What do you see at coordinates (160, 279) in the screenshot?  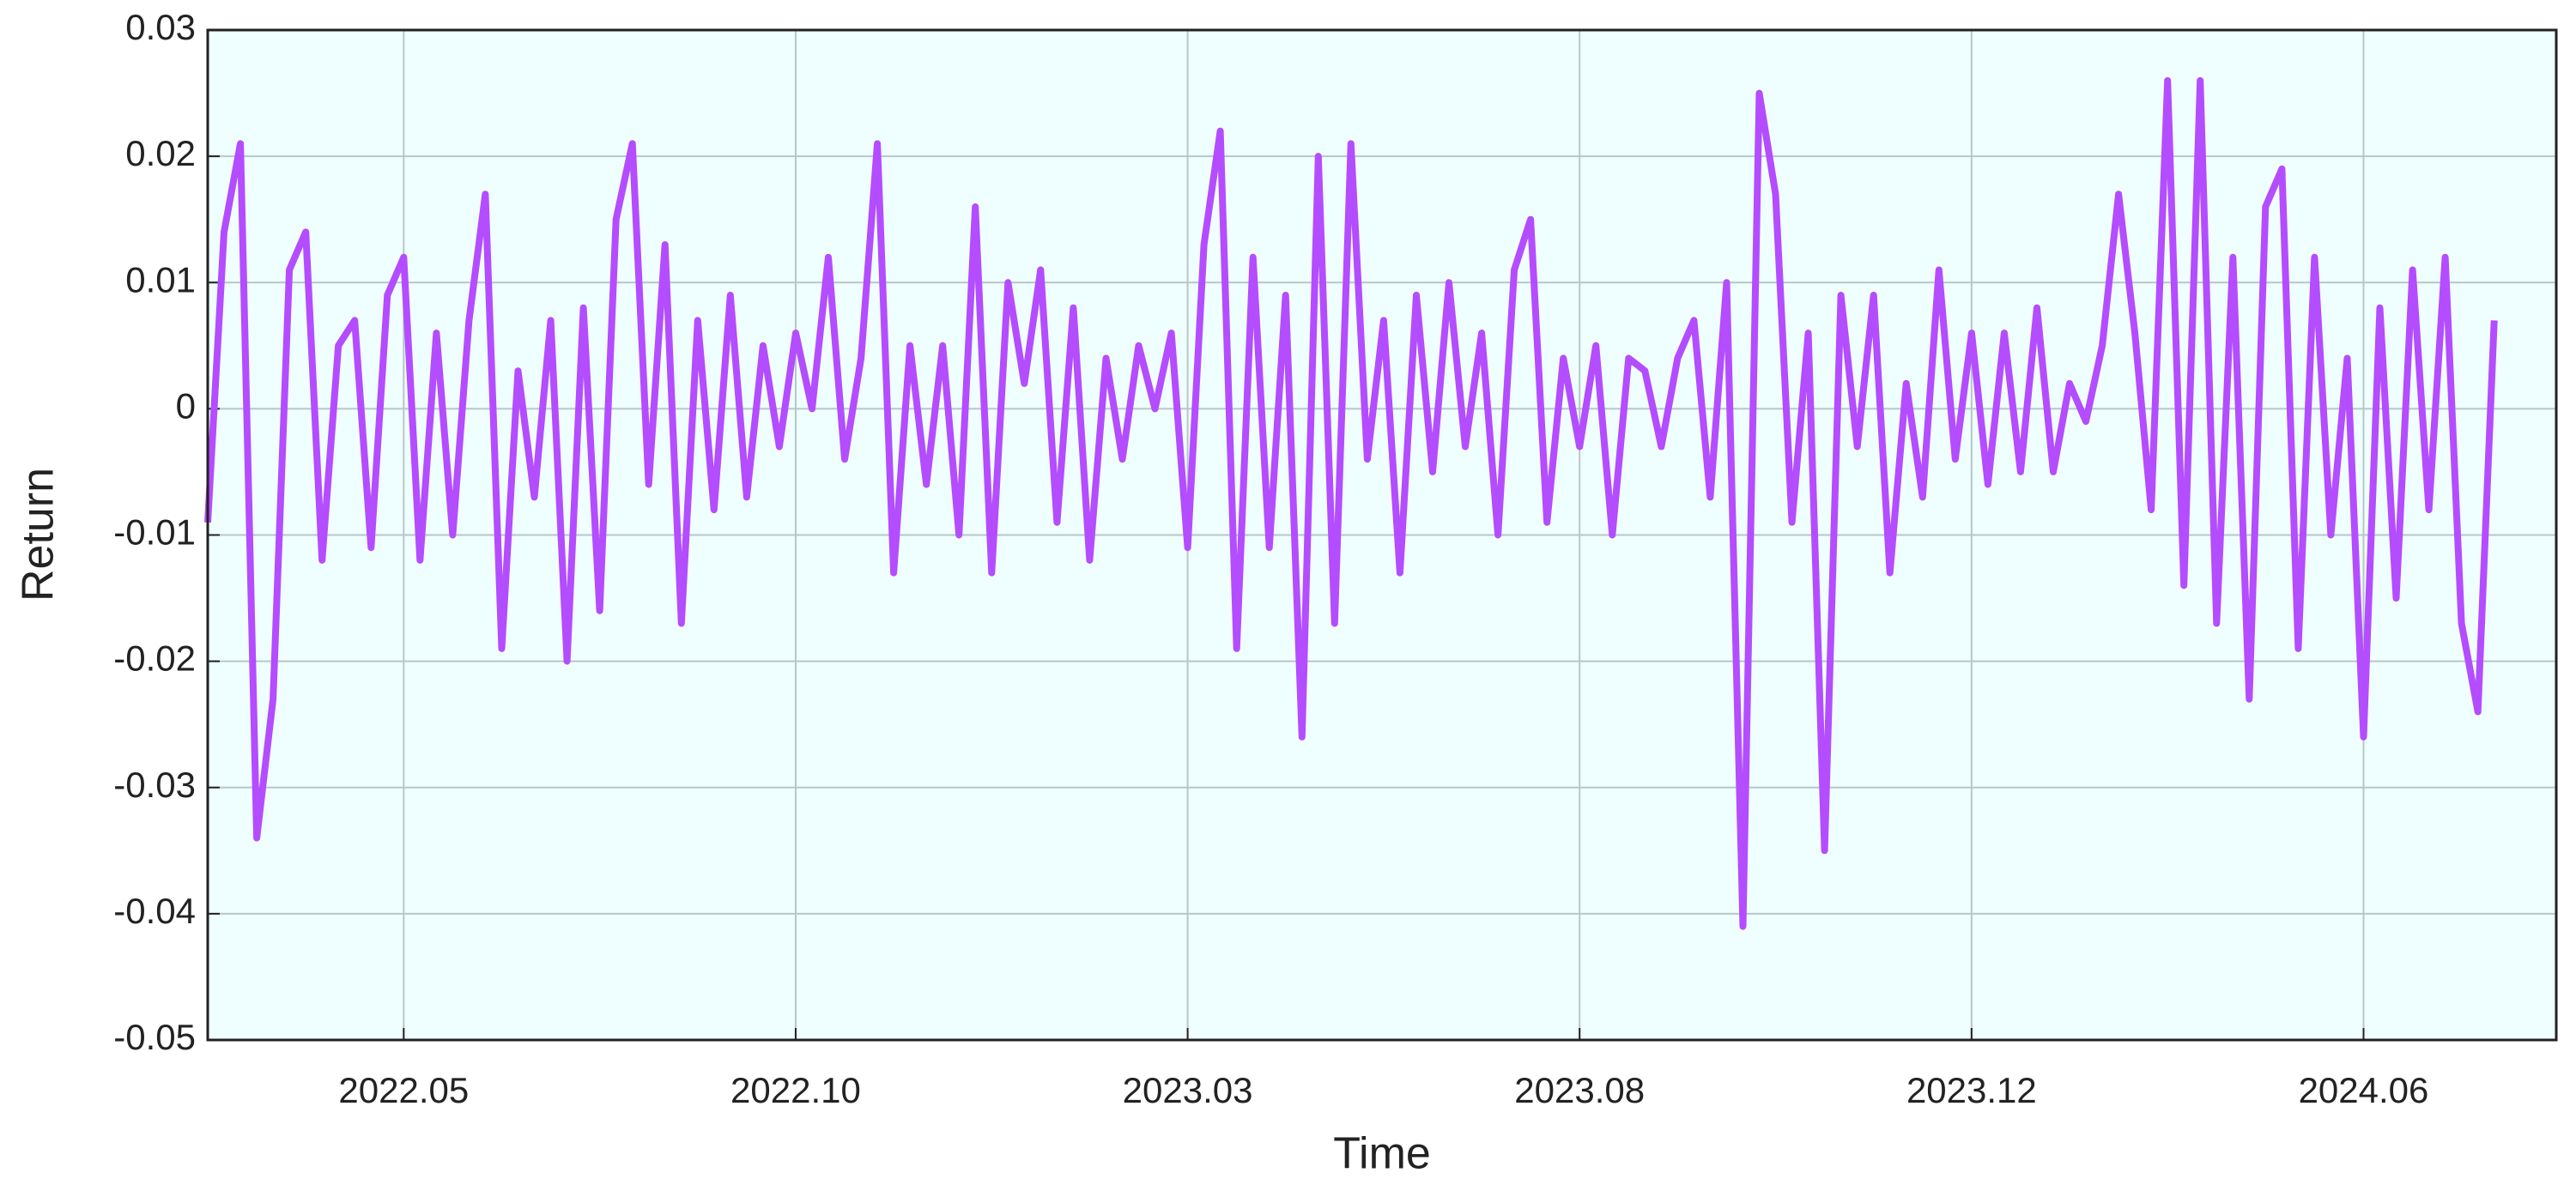 I see `y-tick-label: 0.01` at bounding box center [160, 279].